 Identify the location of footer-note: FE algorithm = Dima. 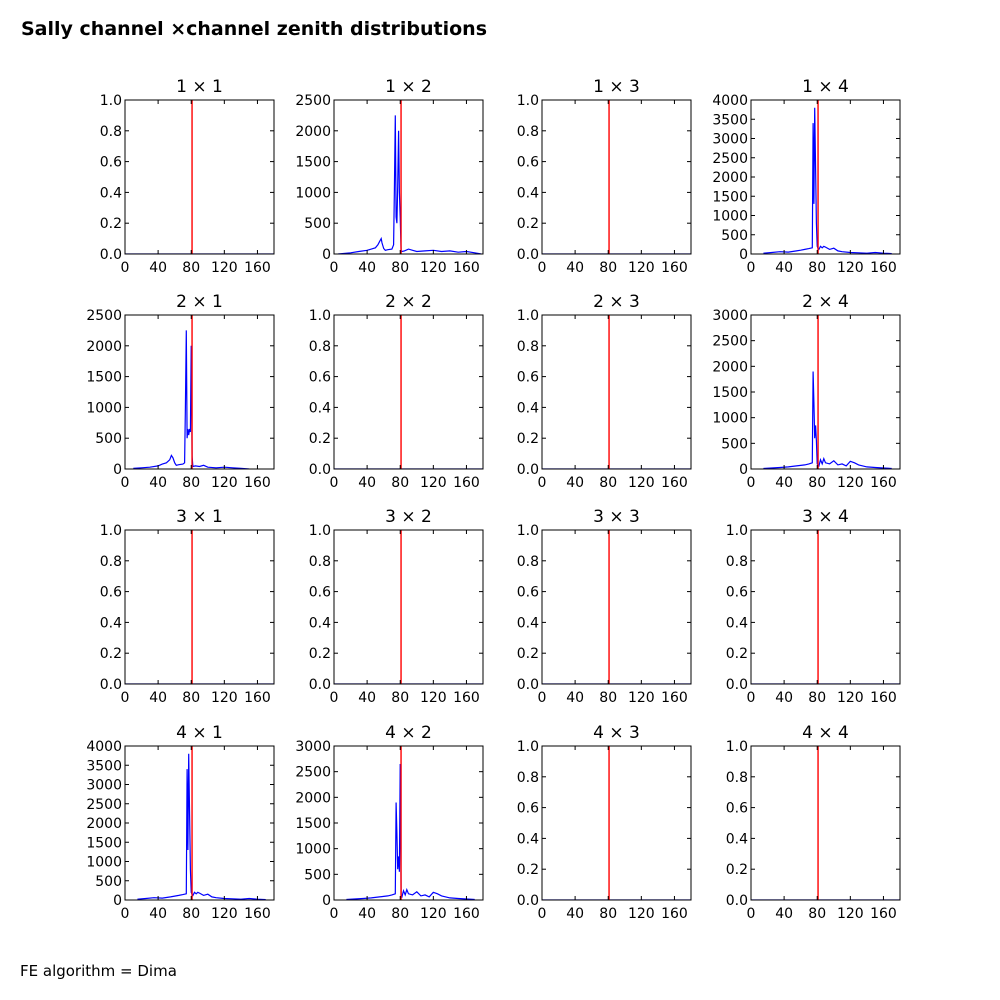
(98, 971).